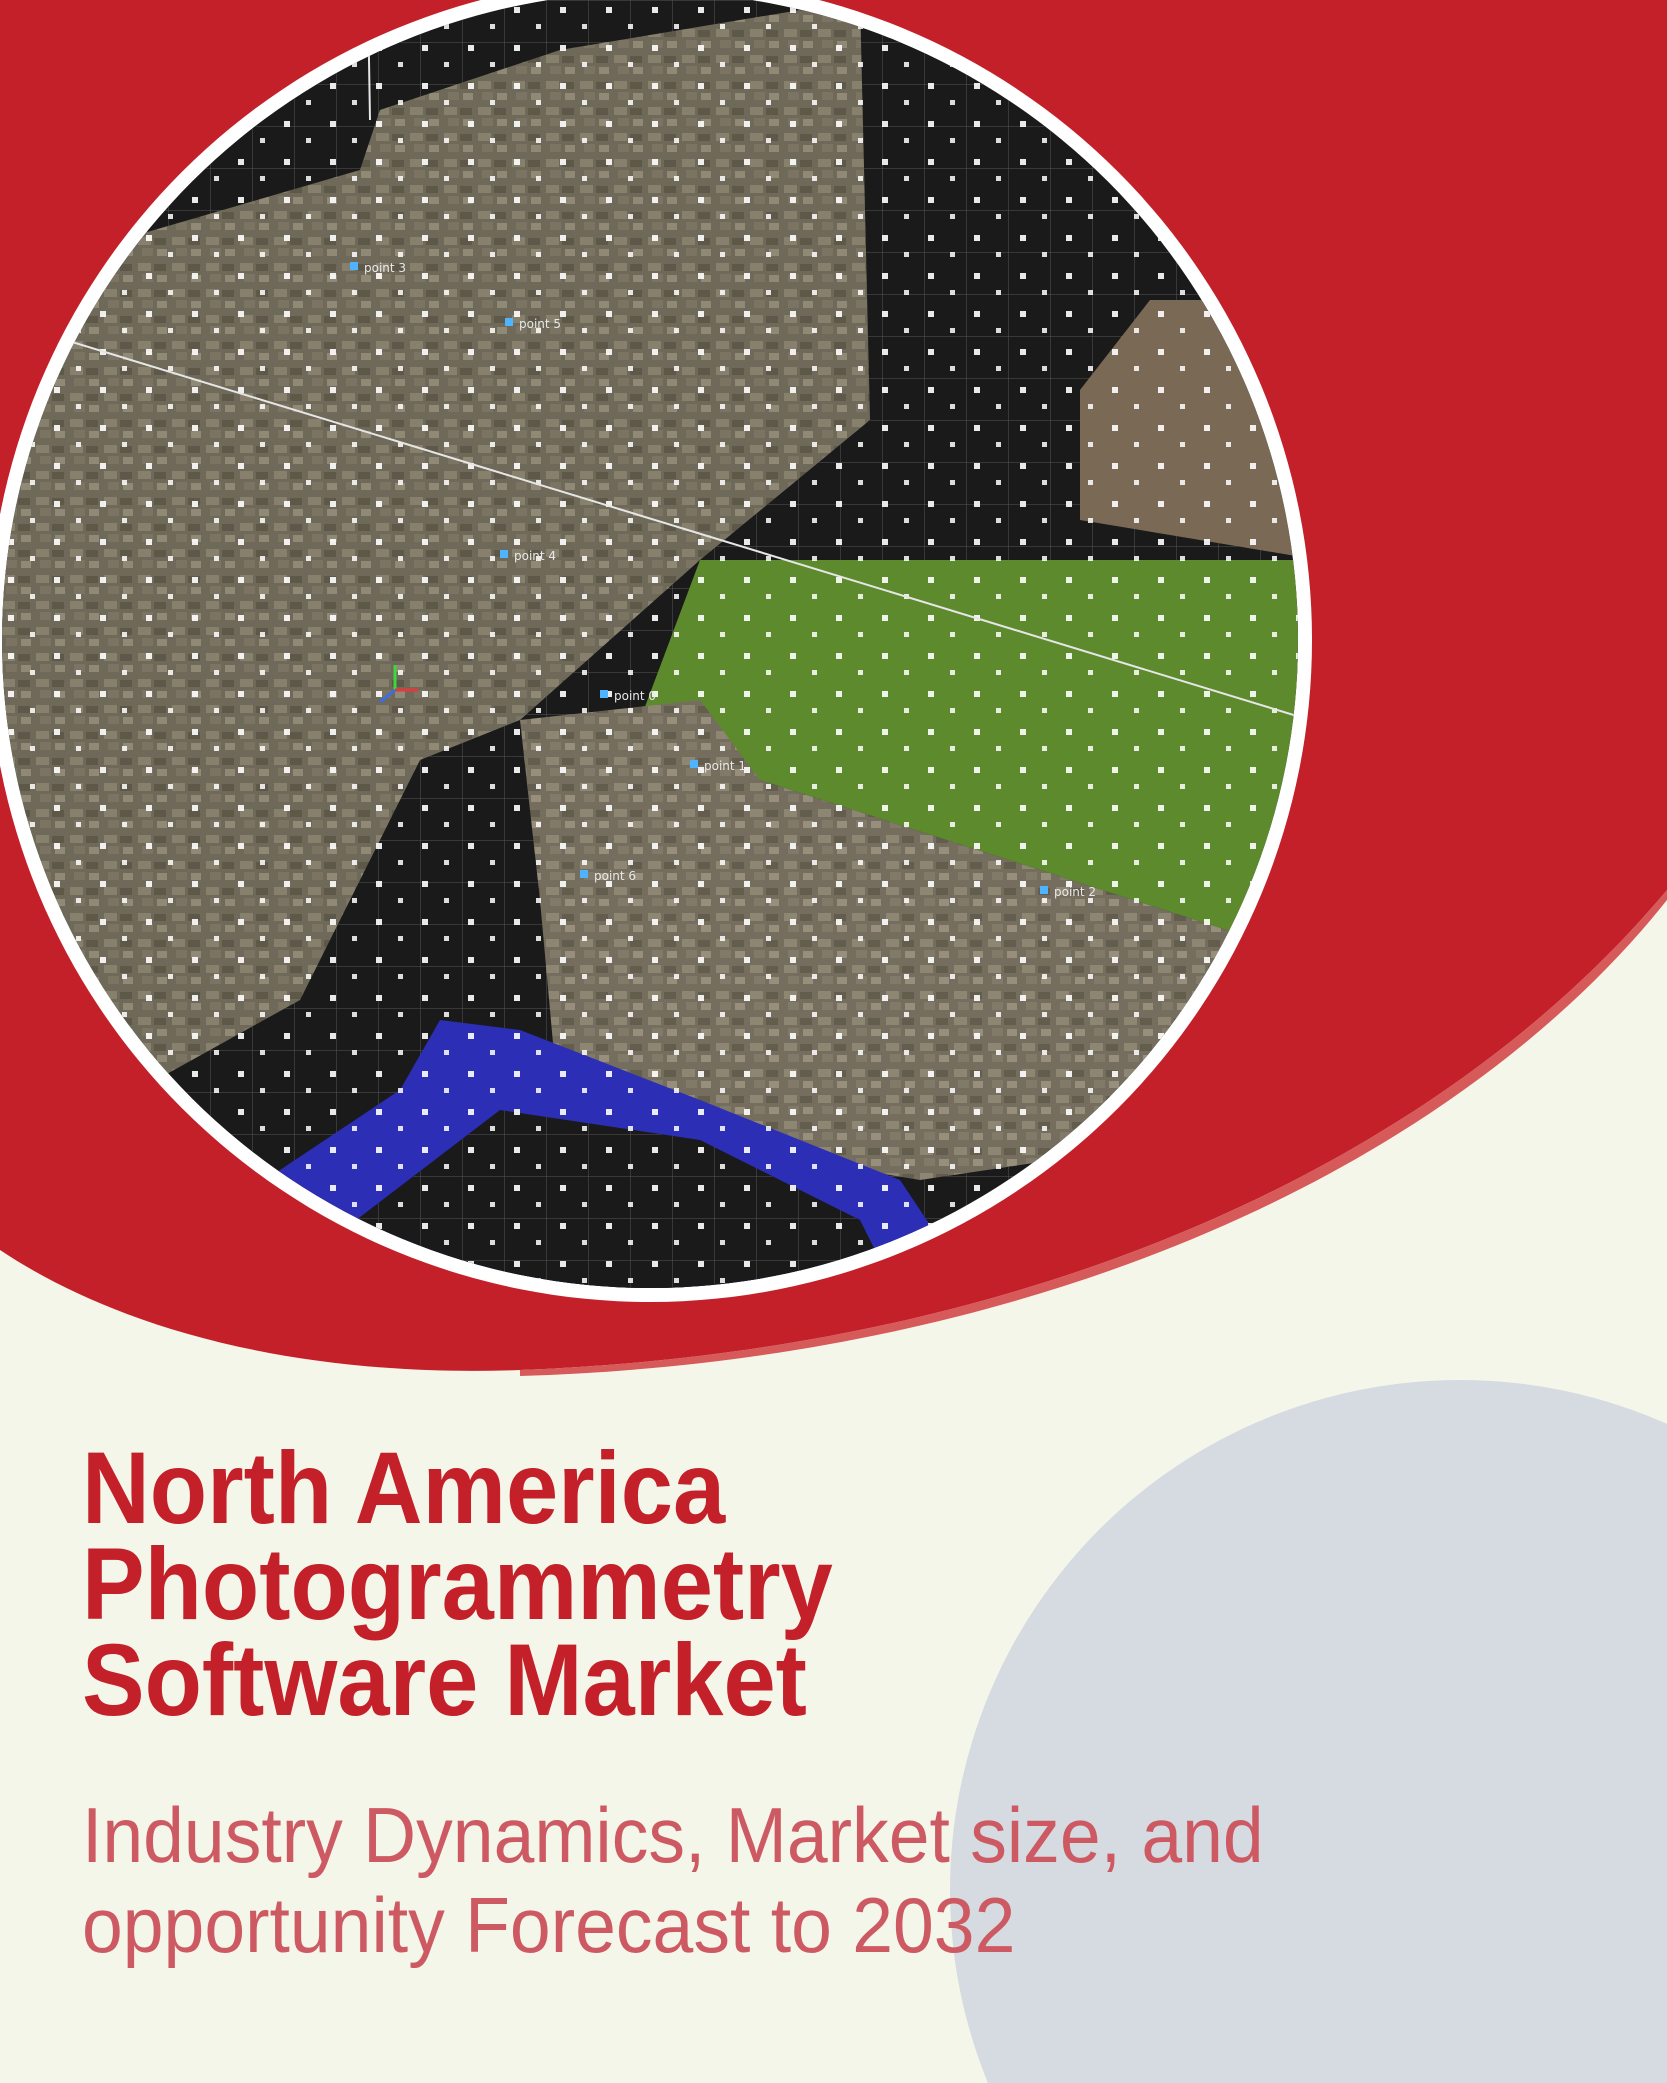 The width and height of the screenshot is (1667, 2083). I want to click on subtitle-line: Industry Dynamics, Market size, and, so click(673, 1835).